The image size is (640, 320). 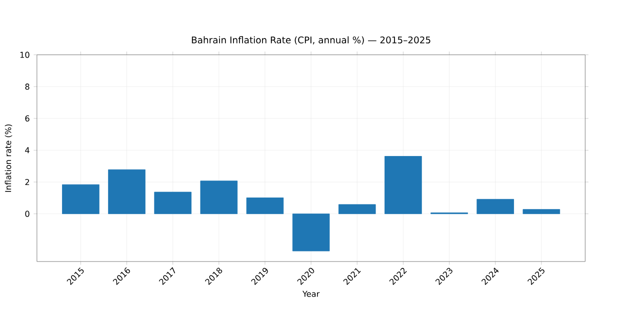 What do you see at coordinates (27, 87) in the screenshot?
I see `y-tick-label: 8` at bounding box center [27, 87].